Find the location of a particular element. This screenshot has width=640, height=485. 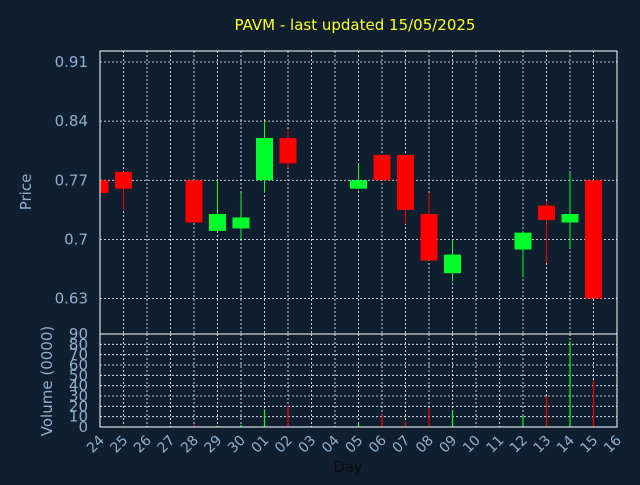

price-tick-label: 0.77 is located at coordinates (71, 180).